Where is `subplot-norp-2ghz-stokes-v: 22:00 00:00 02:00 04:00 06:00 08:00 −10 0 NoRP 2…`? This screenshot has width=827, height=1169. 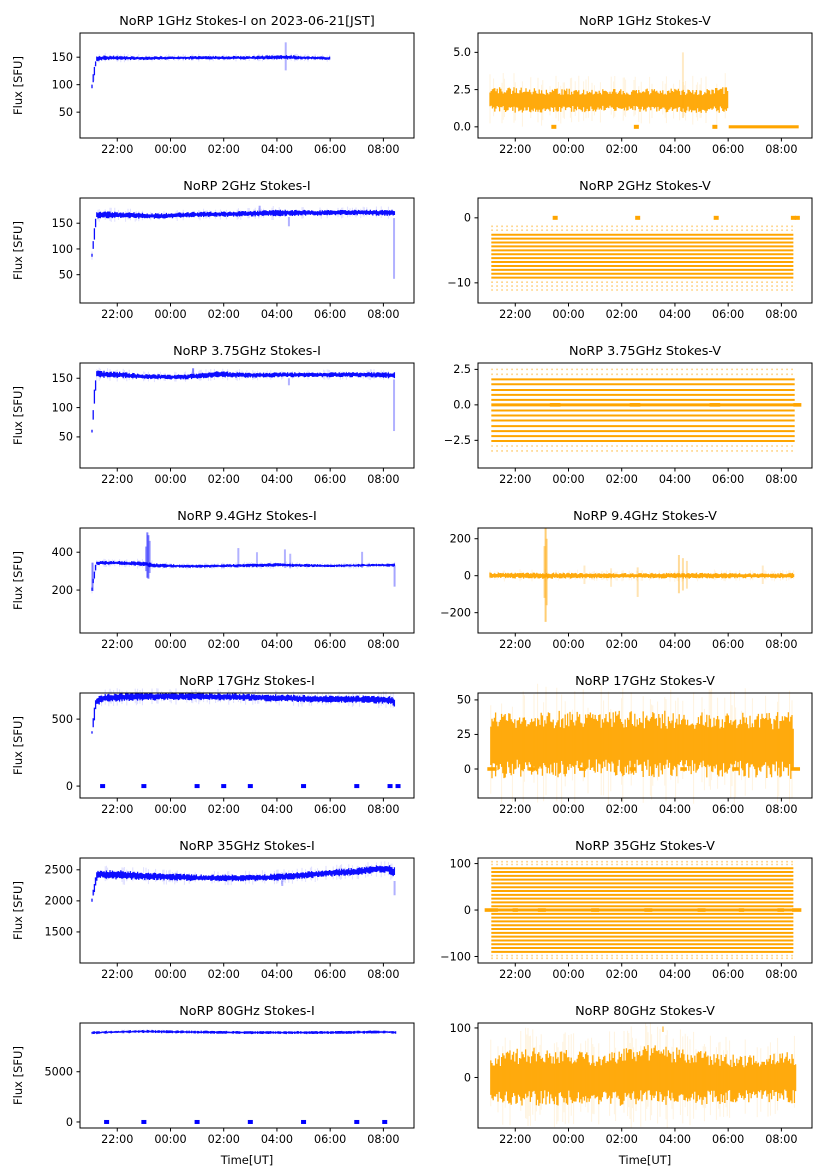 subplot-norp-2ghz-stokes-v: 22:00 00:00 02:00 04:00 06:00 08:00 −10 0 NoRP 2… is located at coordinates (630, 250).